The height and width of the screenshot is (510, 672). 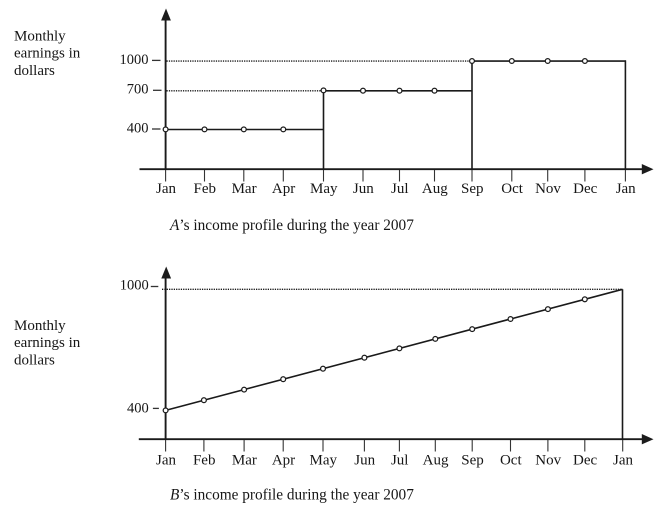 I want to click on svg-text:B’s income profile during the: B’s income profile during the year 2007, so click(x=292, y=494).